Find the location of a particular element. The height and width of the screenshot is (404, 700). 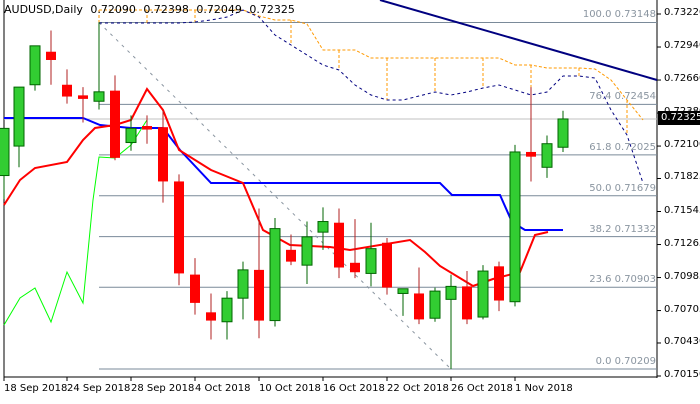

time-tick-label: 16 Oct 2018 is located at coordinates (354, 388).